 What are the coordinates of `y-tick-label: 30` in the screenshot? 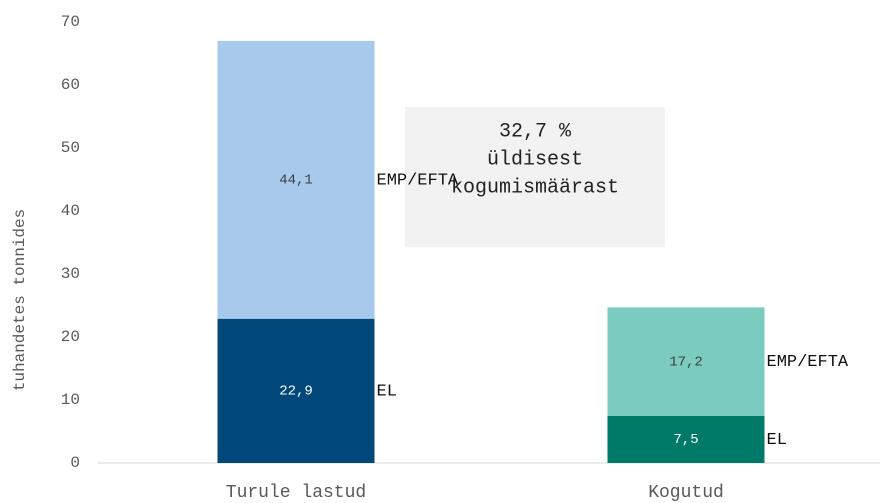 It's located at (70, 274).